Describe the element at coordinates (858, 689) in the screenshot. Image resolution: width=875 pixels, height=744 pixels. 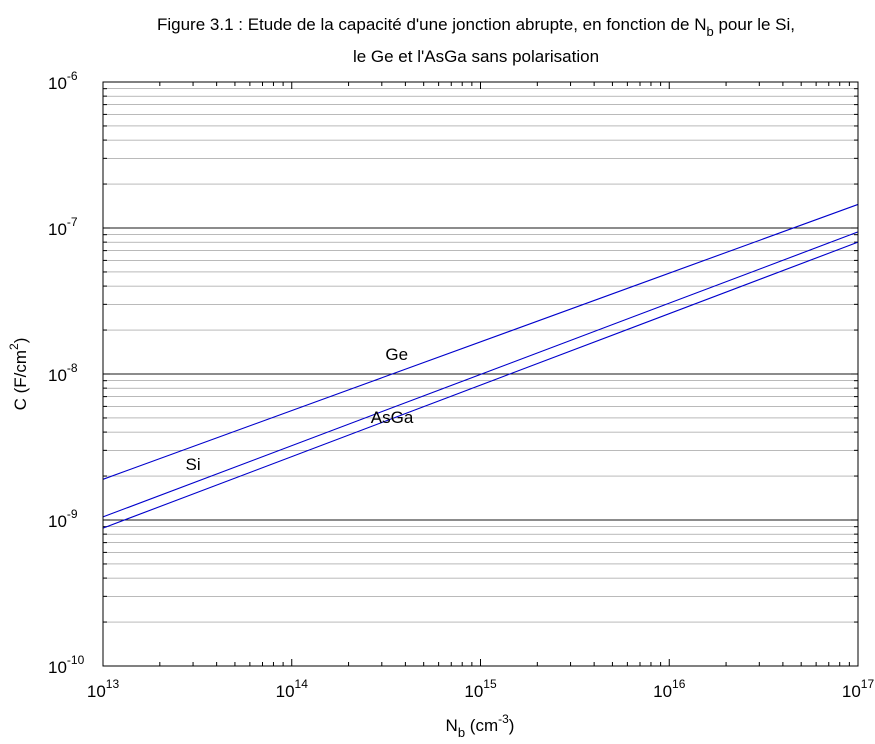
I see `x-tick-label: 1017` at that location.